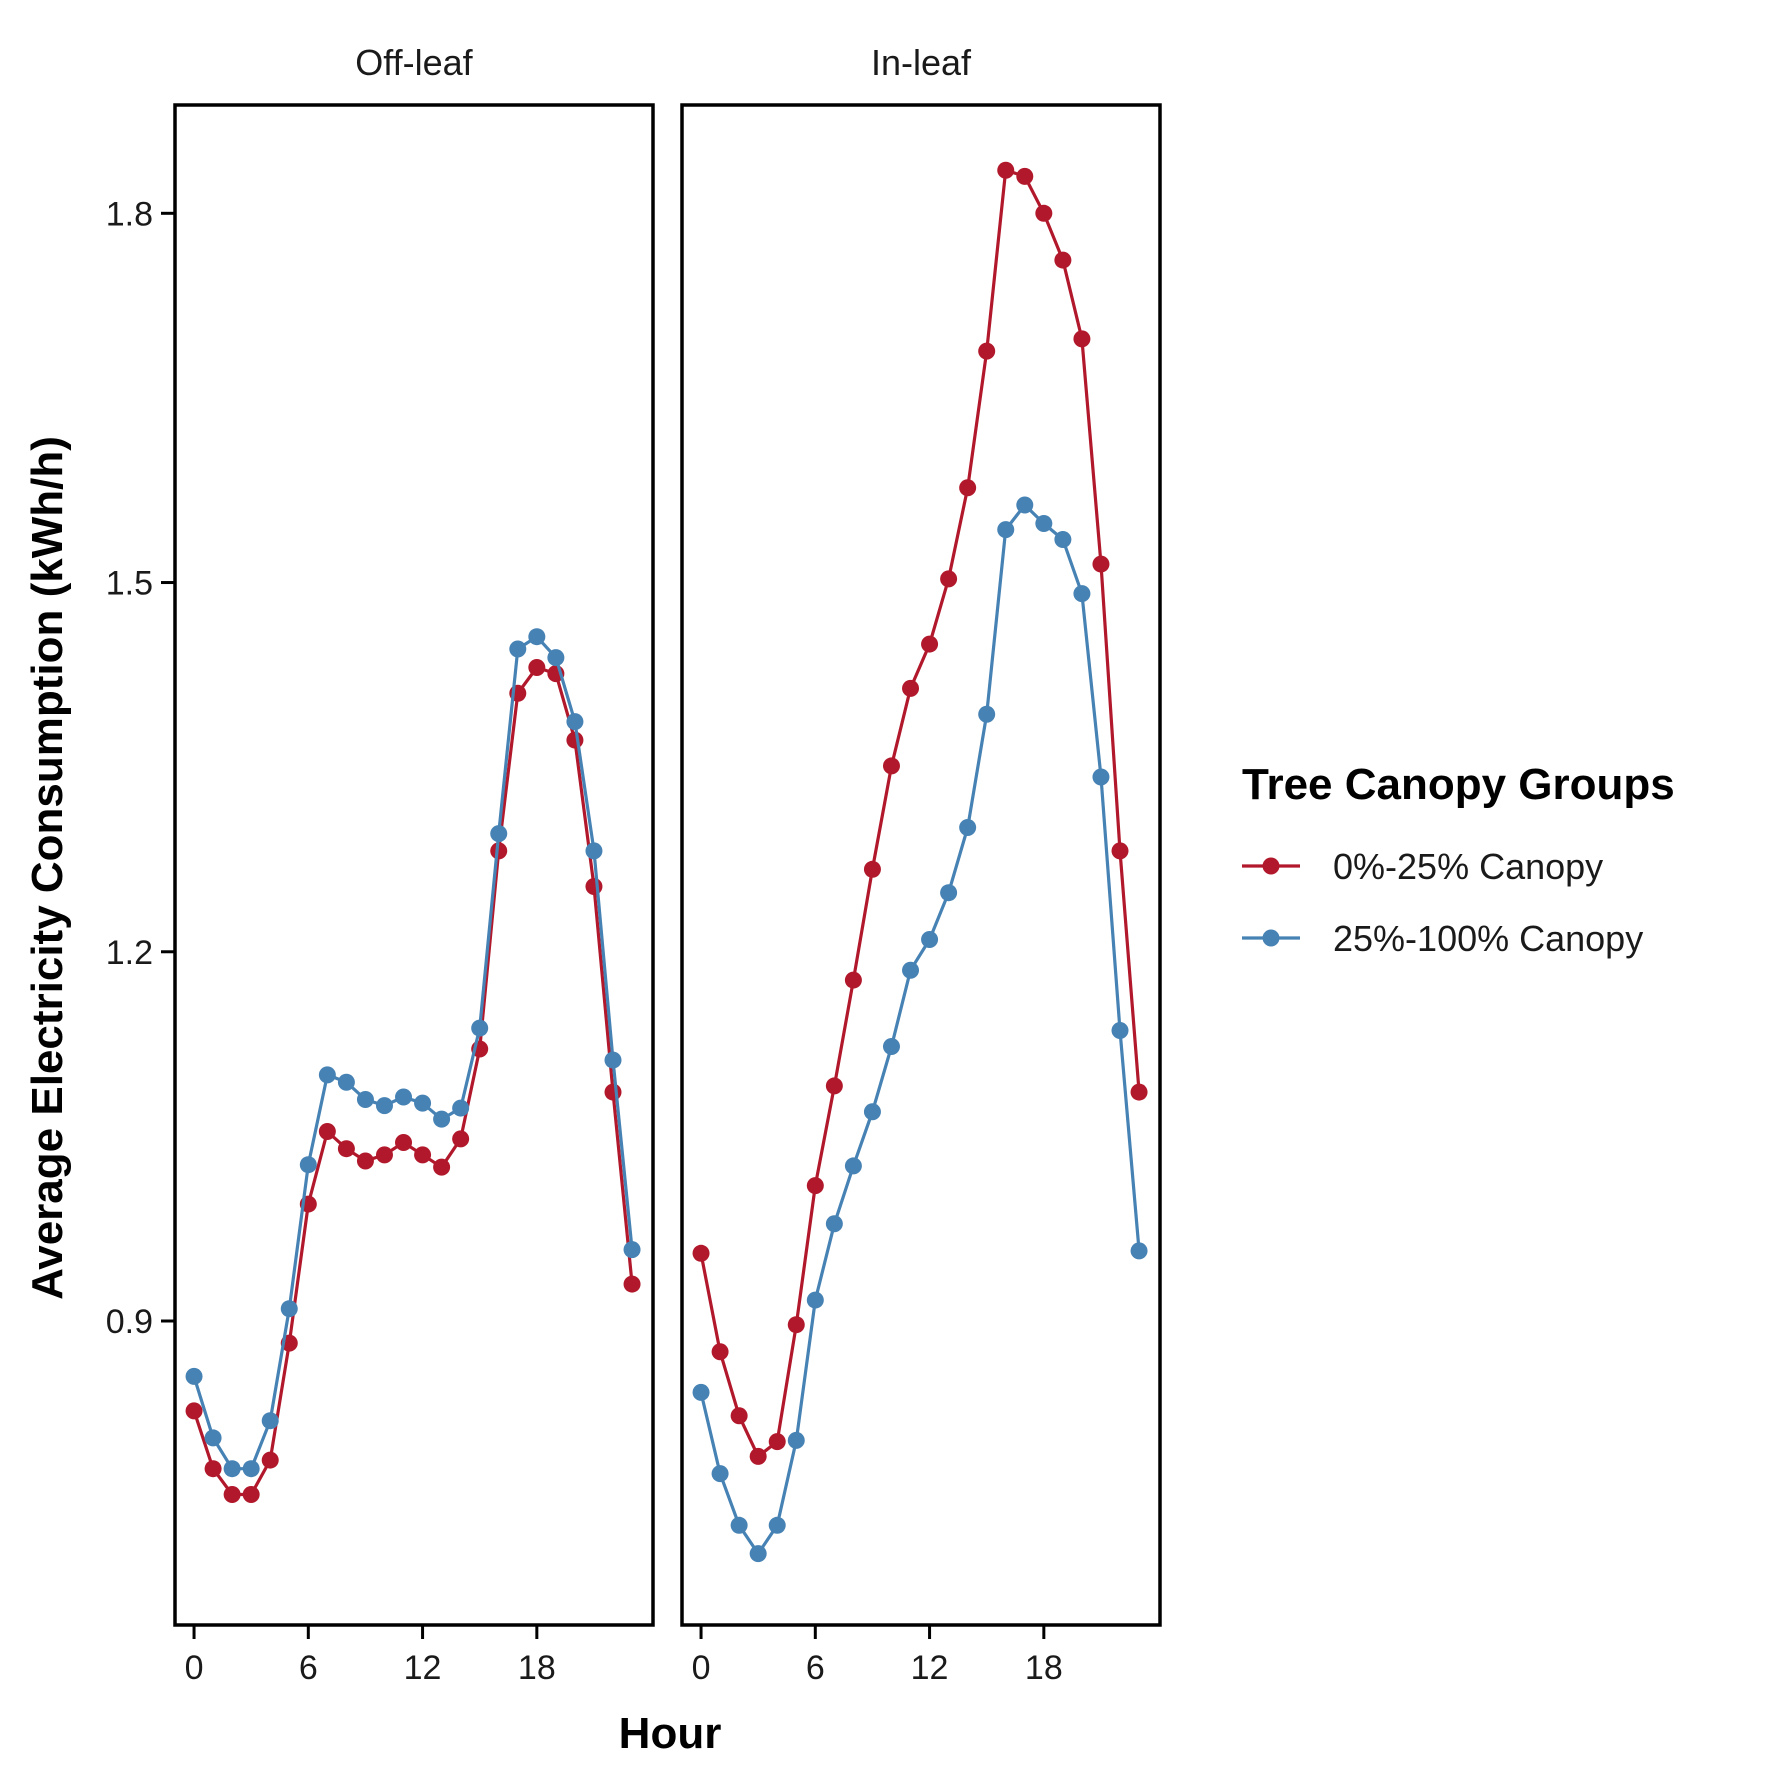  What do you see at coordinates (1488, 938) in the screenshot?
I see `legend-label: 25%-100% Canopy` at bounding box center [1488, 938].